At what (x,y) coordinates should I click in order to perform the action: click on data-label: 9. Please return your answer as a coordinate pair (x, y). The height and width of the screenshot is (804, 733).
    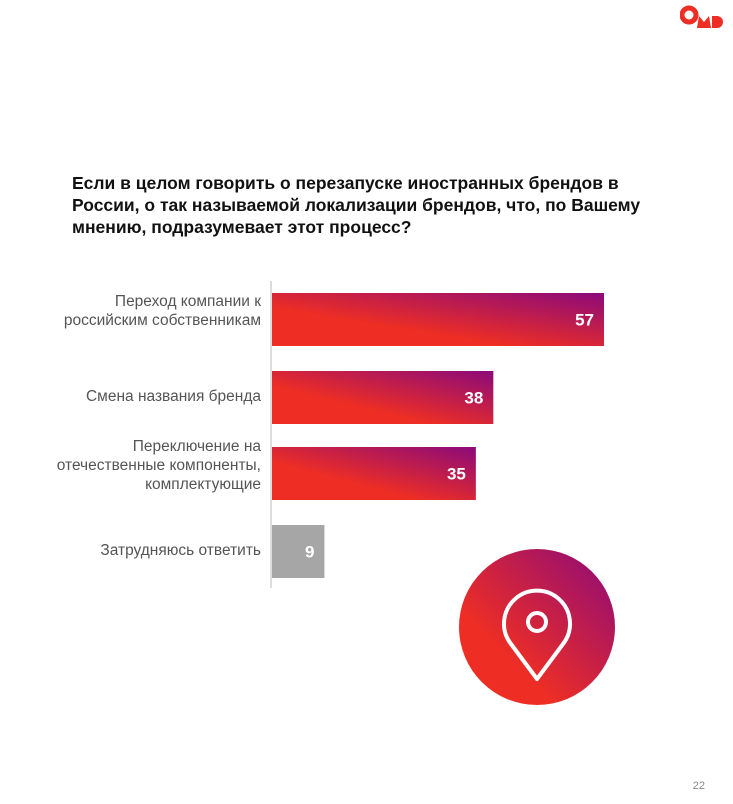
    Looking at the image, I should click on (309, 552).